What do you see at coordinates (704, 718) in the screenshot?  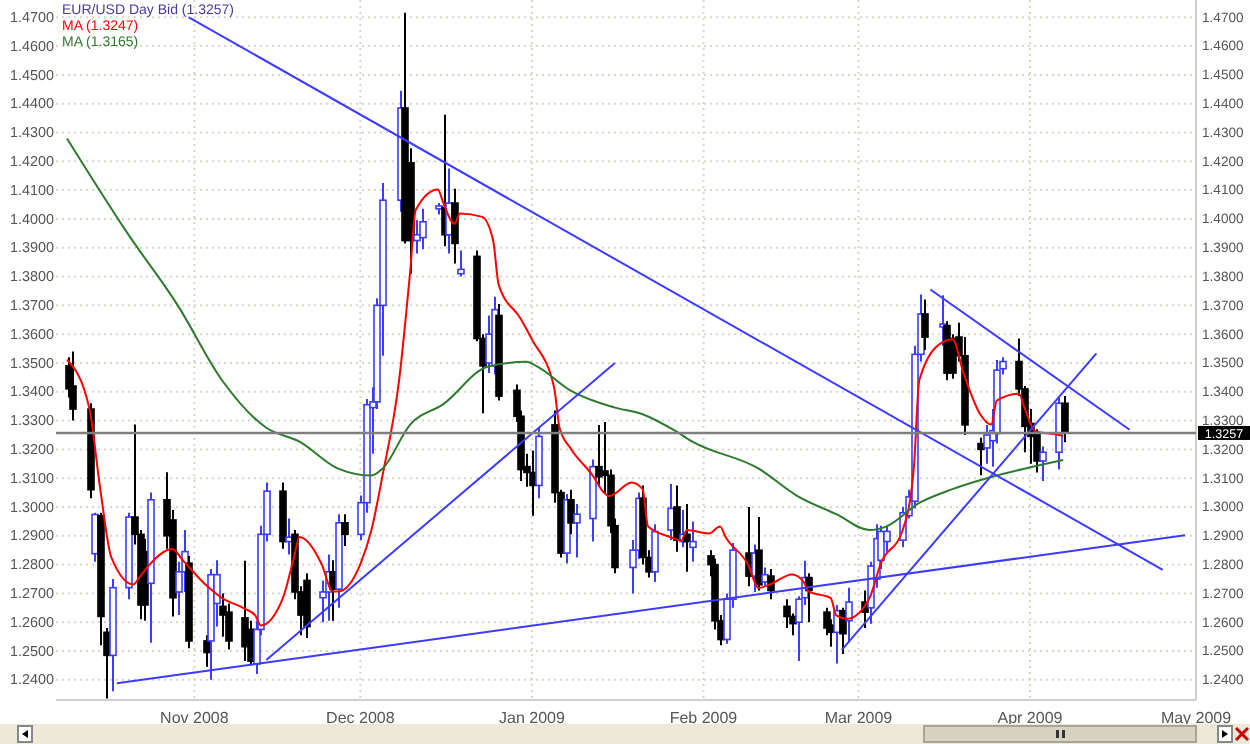 I see `x-tick-label: Feb 2009` at bounding box center [704, 718].